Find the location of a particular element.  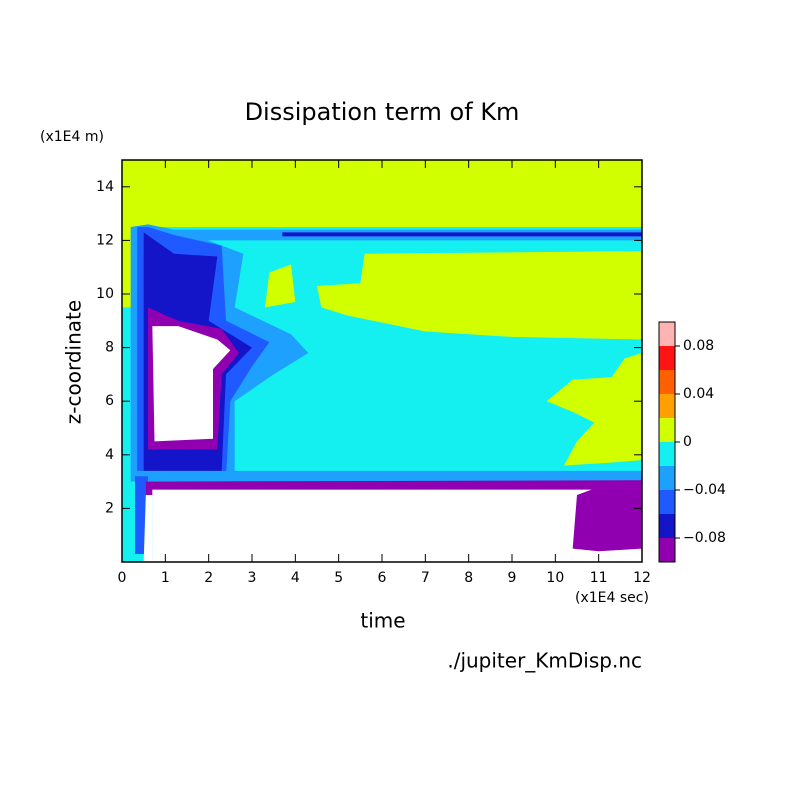

colorbar-tick-label: −0.04 is located at coordinates (704, 490).